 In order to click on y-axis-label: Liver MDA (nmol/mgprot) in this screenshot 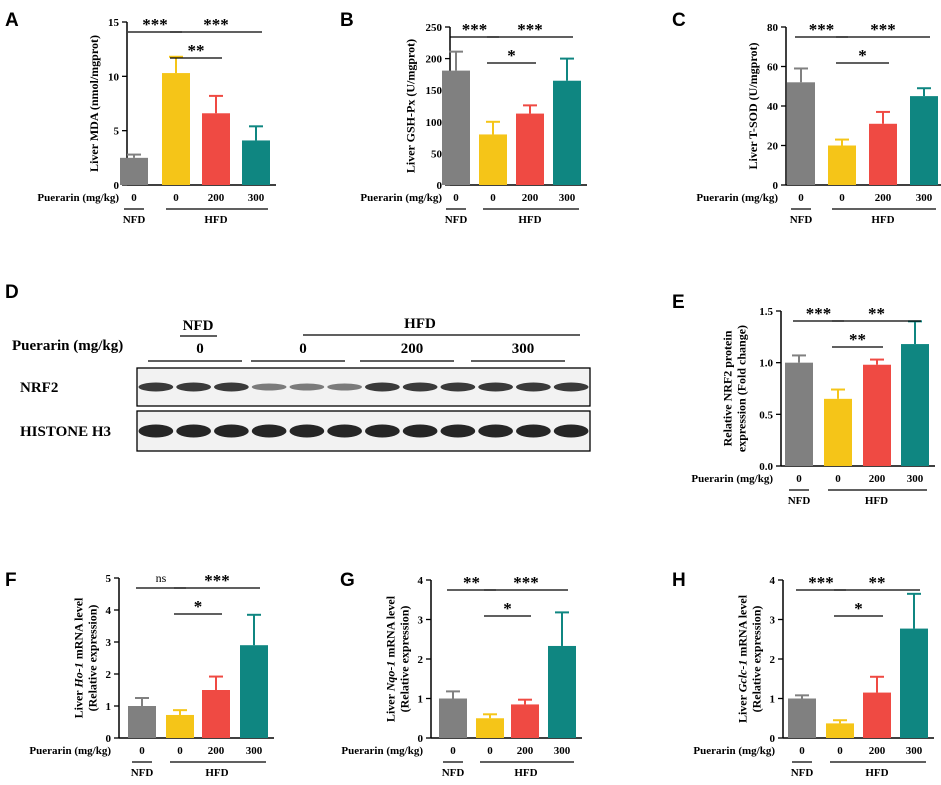, I will do `click(94, 103)`.